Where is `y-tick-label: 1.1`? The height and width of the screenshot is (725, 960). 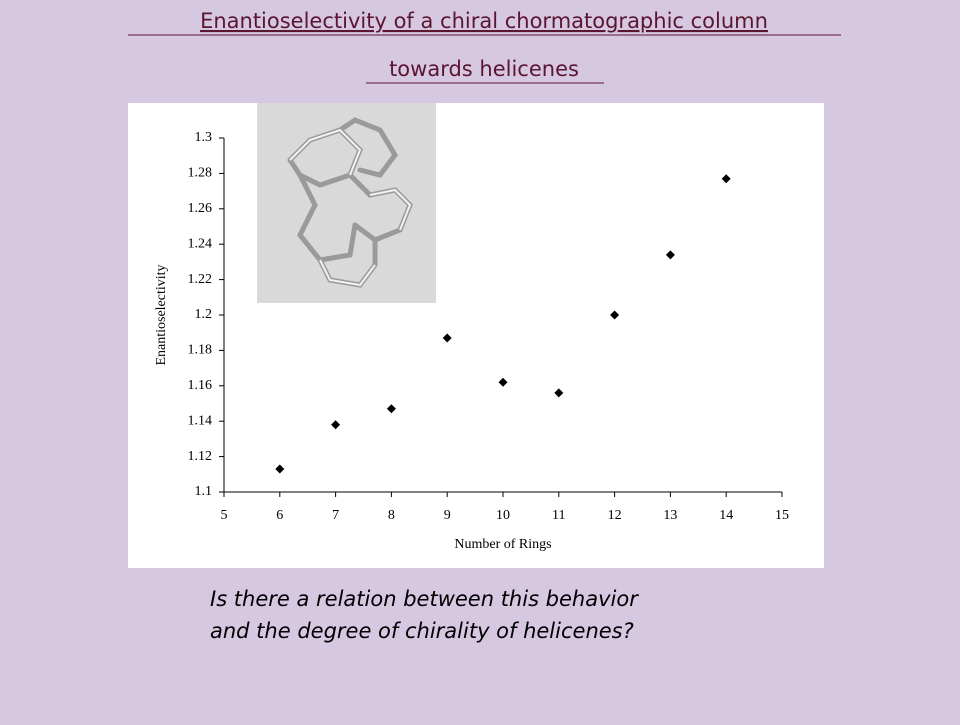
y-tick-label: 1.1 is located at coordinates (204, 491).